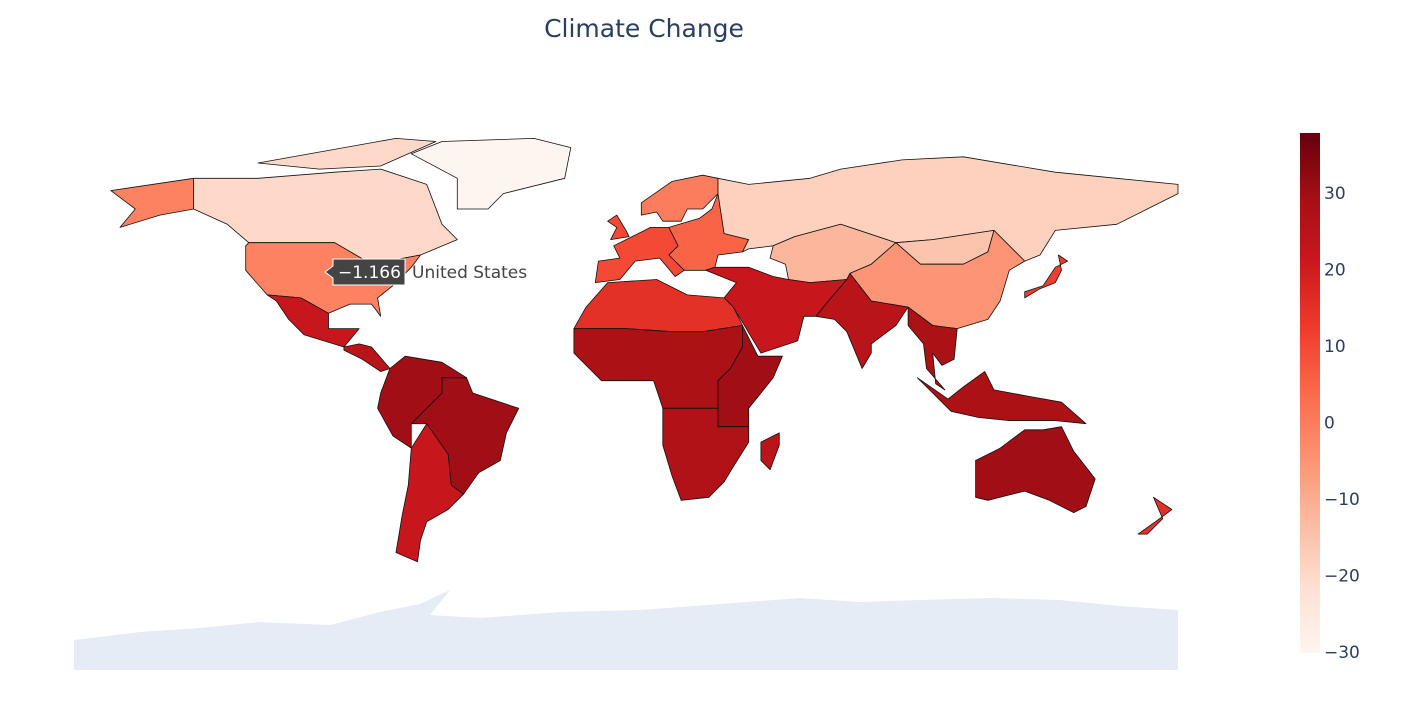 The height and width of the screenshot is (701, 1426). I want to click on colorbar-tick-label: 10, so click(1335, 347).